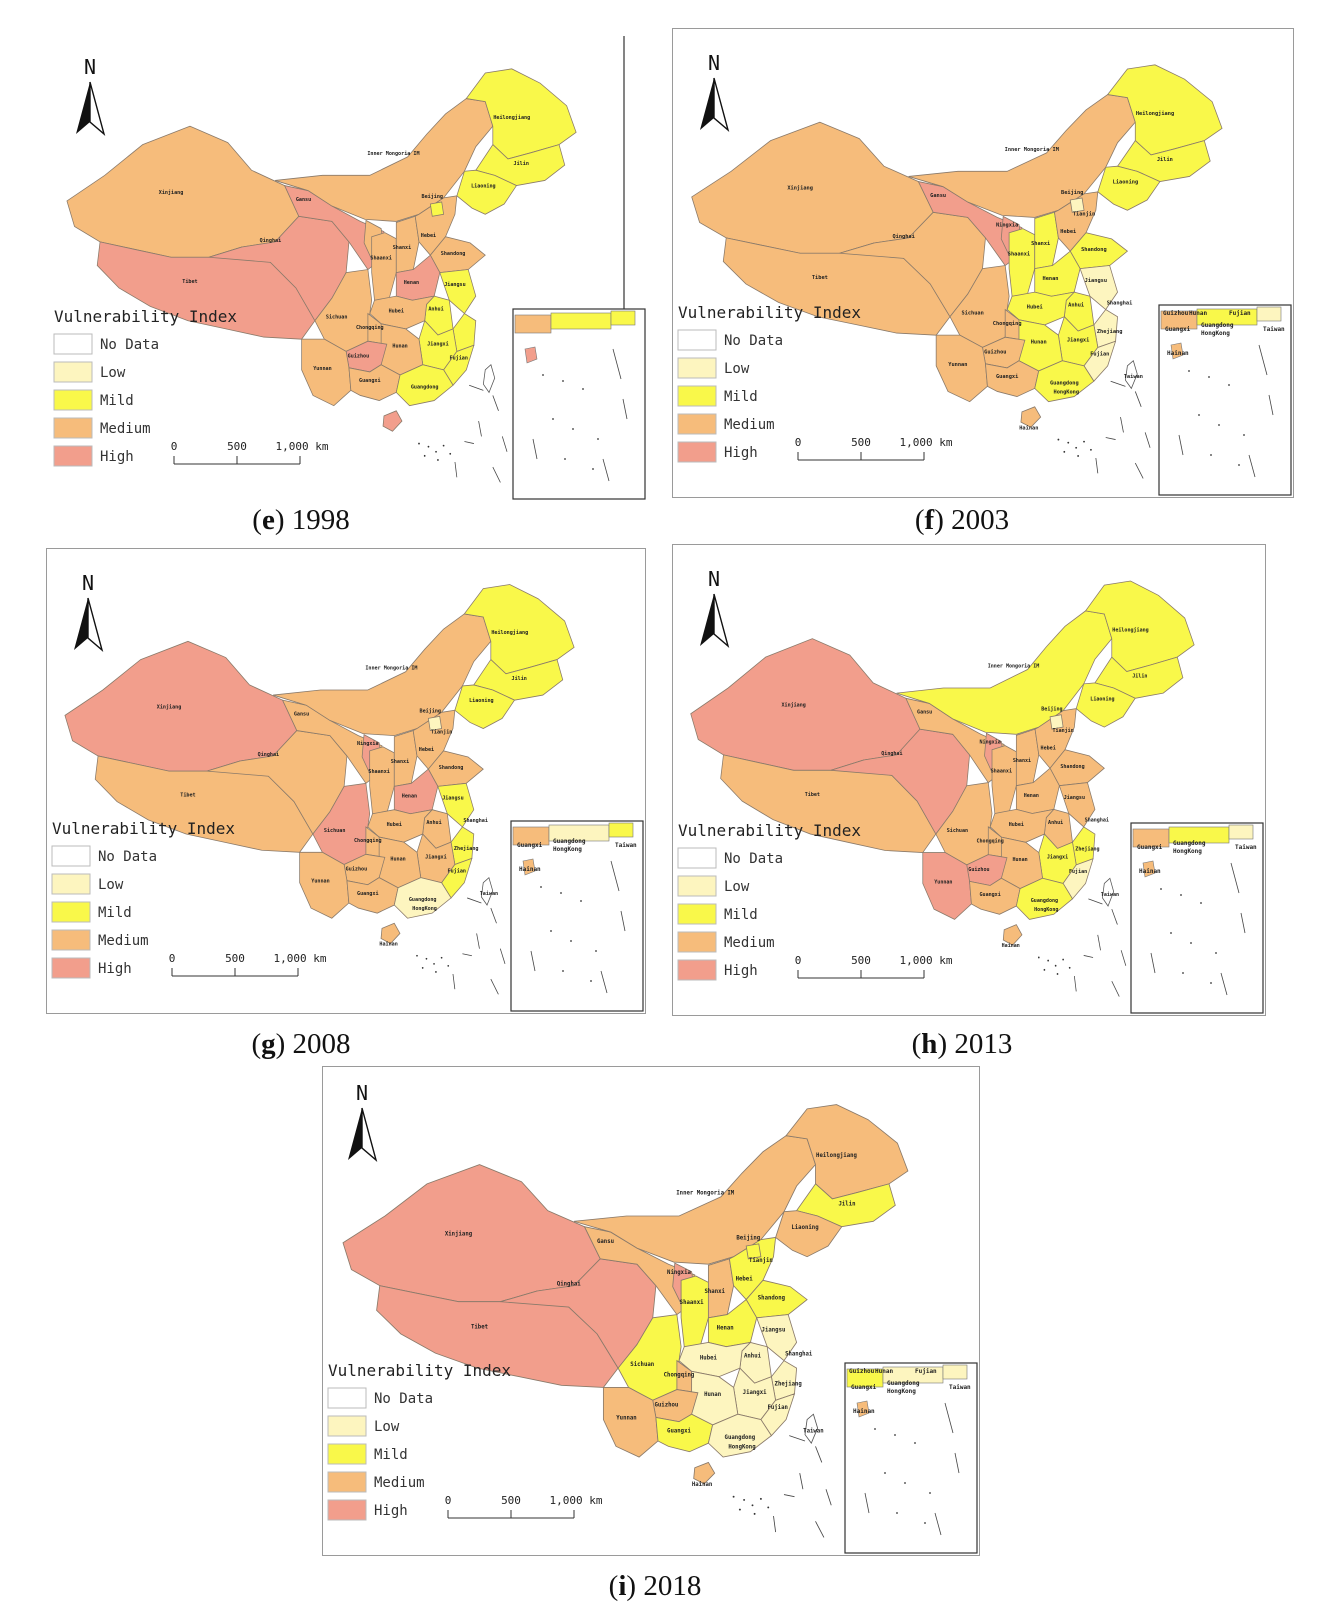 The image size is (1325, 1619). What do you see at coordinates (1097, 821) in the screenshot?
I see `label-shanghai: Shanghai` at bounding box center [1097, 821].